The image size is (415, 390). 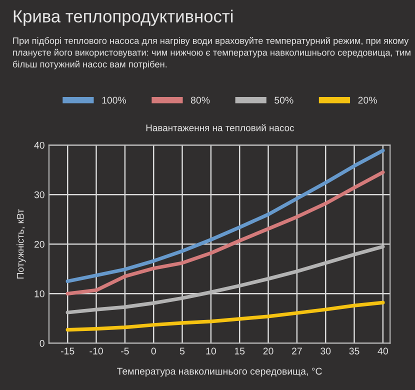 I want to click on x-tick-label: -15, so click(x=67, y=351).